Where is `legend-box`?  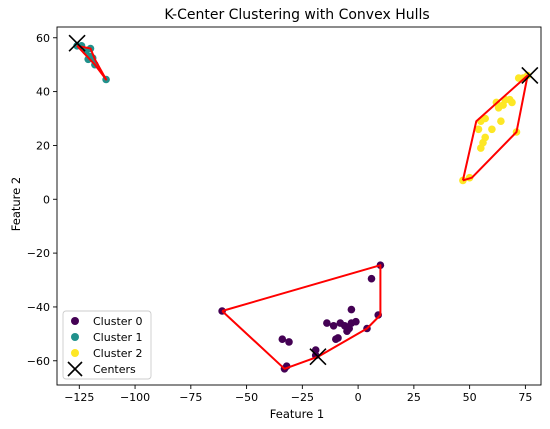
legend-box is located at coordinates (107, 345).